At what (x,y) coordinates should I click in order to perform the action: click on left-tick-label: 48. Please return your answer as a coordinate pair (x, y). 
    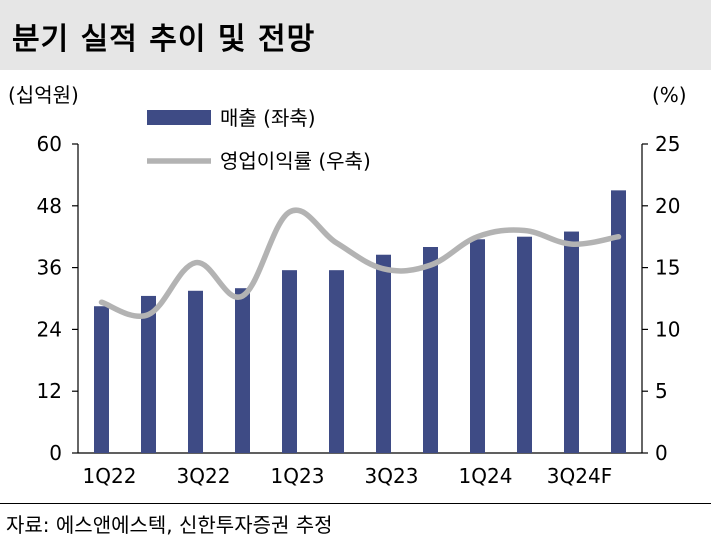
    Looking at the image, I should click on (49, 206).